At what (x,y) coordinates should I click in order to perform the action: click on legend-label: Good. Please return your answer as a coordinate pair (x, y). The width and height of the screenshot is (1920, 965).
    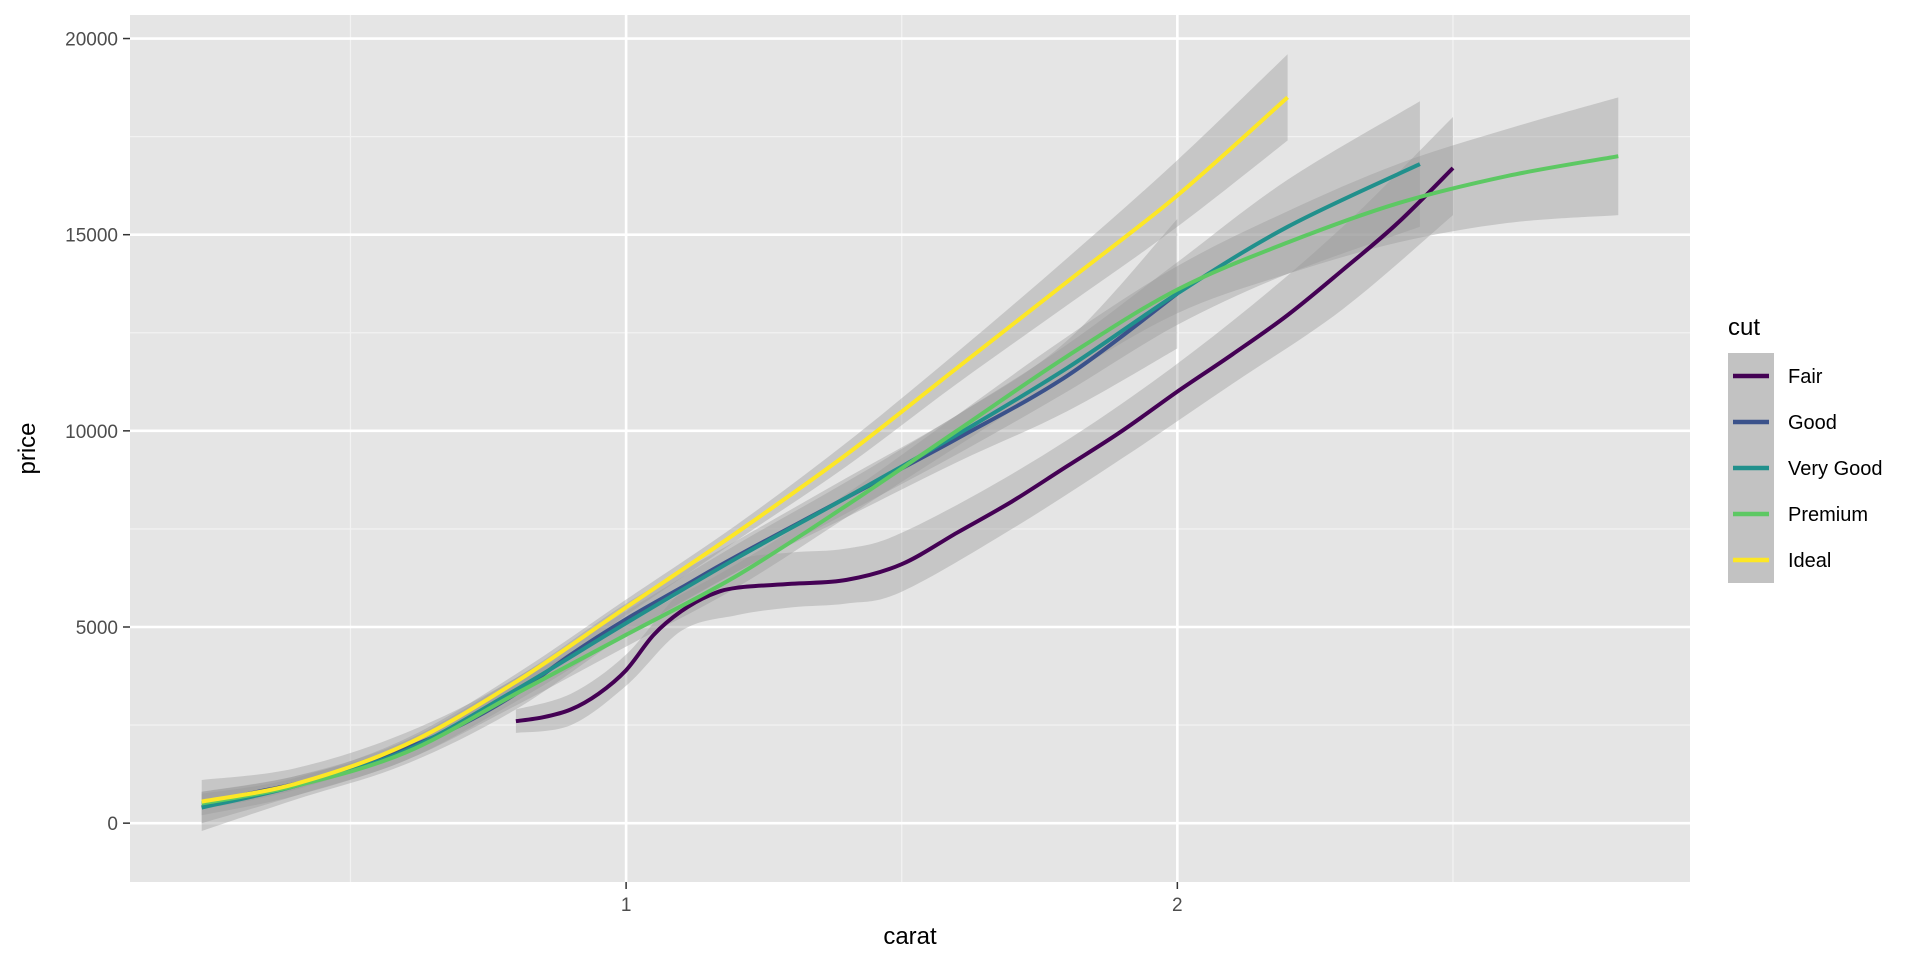
    Looking at the image, I should click on (1812, 423).